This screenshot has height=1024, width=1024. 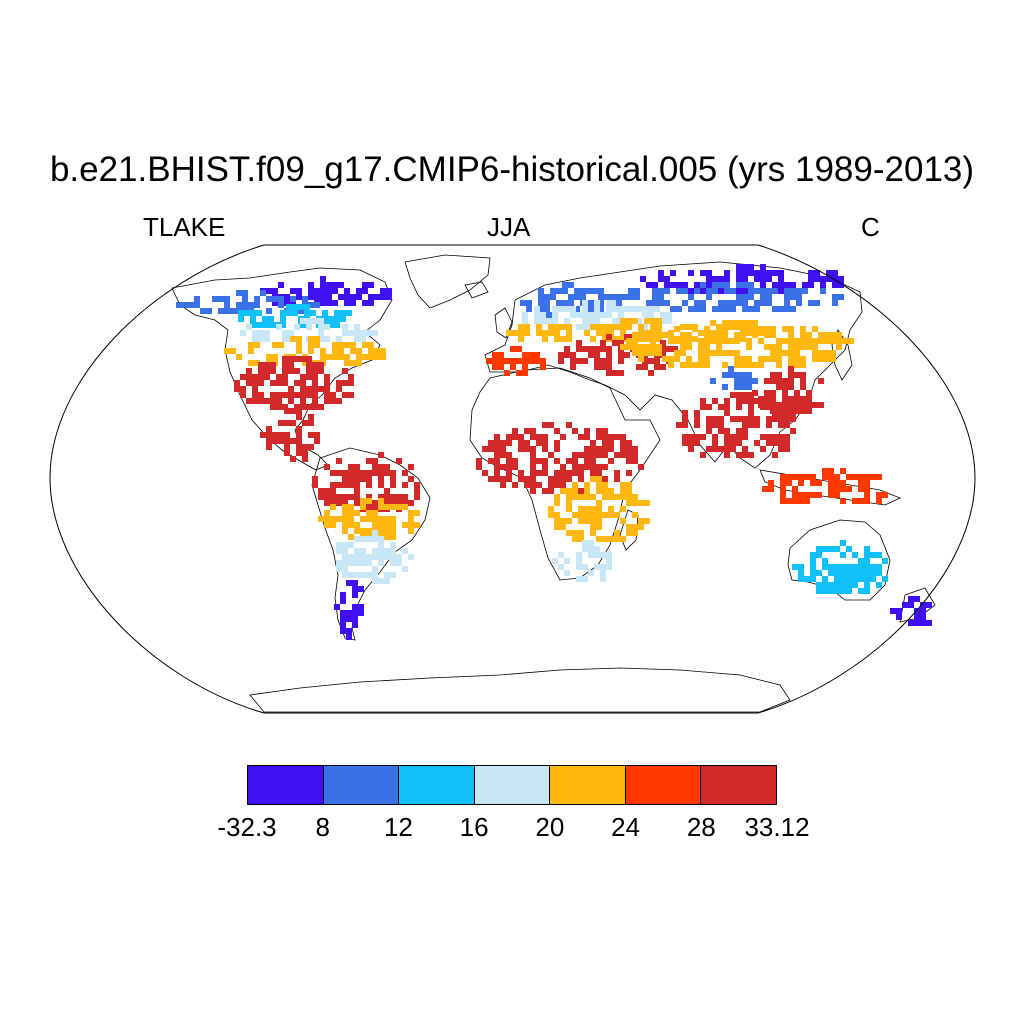 What do you see at coordinates (839, 560) in the screenshot?
I see `australia-coastline` at bounding box center [839, 560].